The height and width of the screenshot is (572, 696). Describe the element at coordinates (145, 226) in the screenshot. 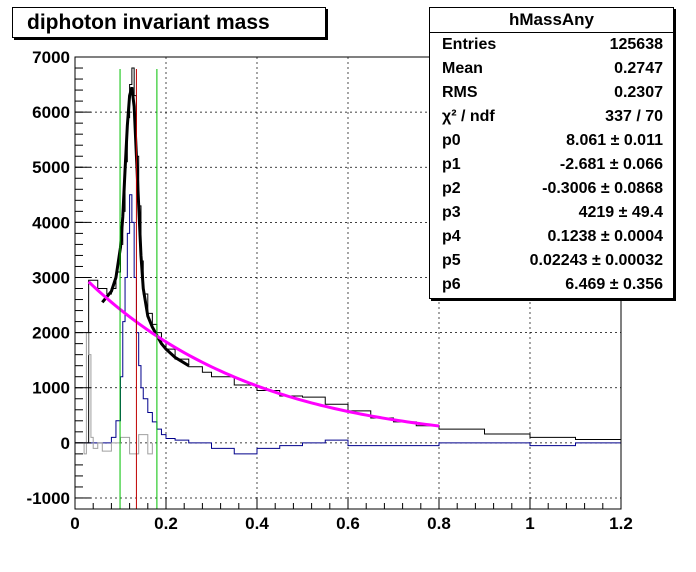

I see `fit-curve` at that location.